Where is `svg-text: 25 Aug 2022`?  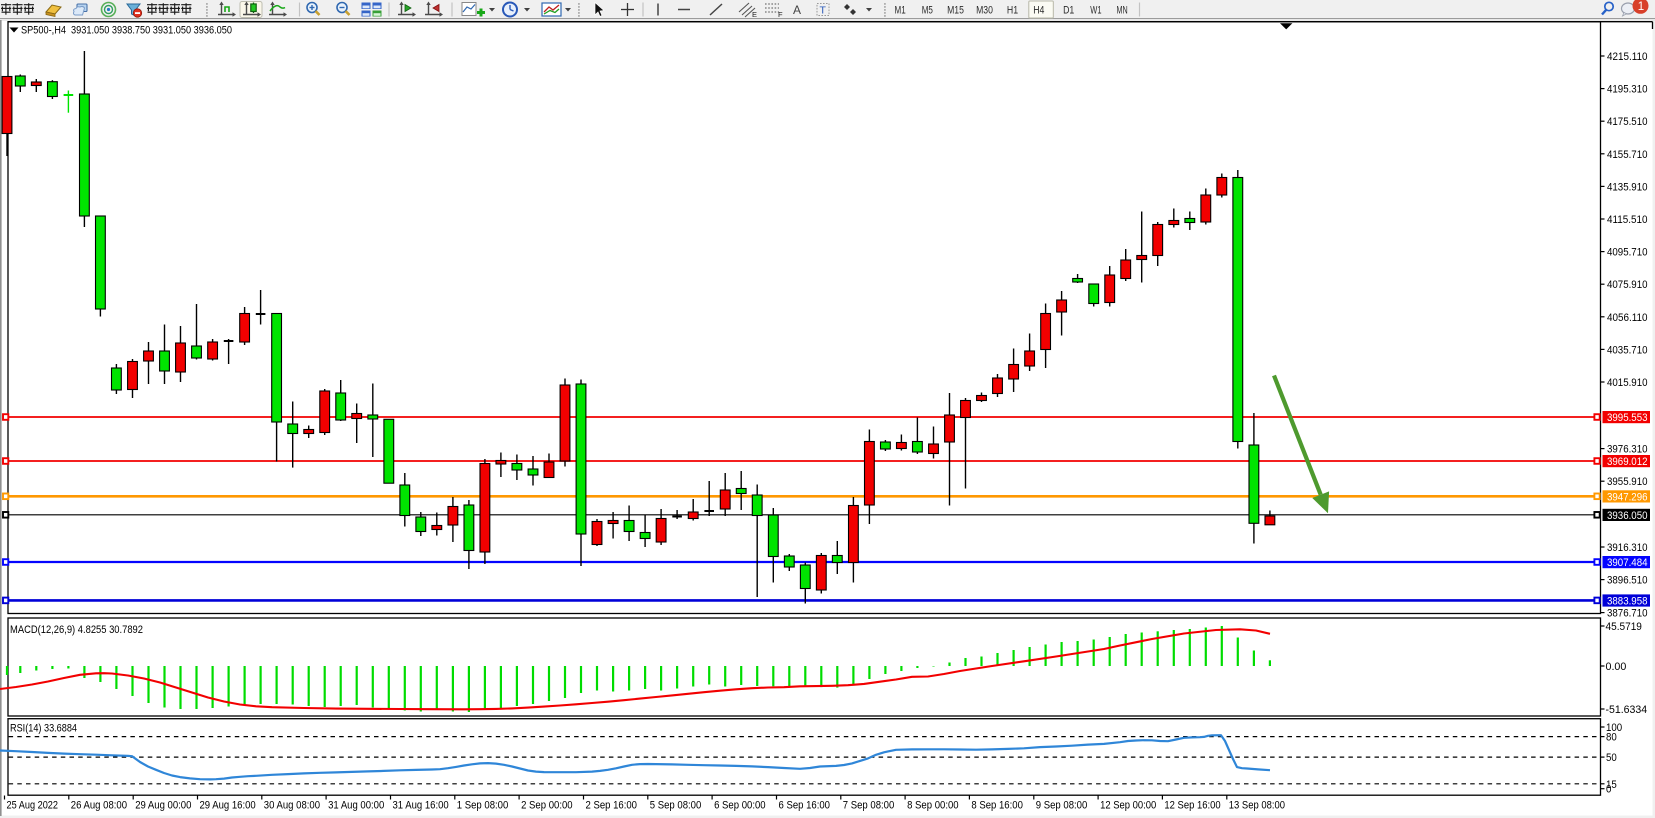
svg-text: 25 Aug 2022 is located at coordinates (33, 806).